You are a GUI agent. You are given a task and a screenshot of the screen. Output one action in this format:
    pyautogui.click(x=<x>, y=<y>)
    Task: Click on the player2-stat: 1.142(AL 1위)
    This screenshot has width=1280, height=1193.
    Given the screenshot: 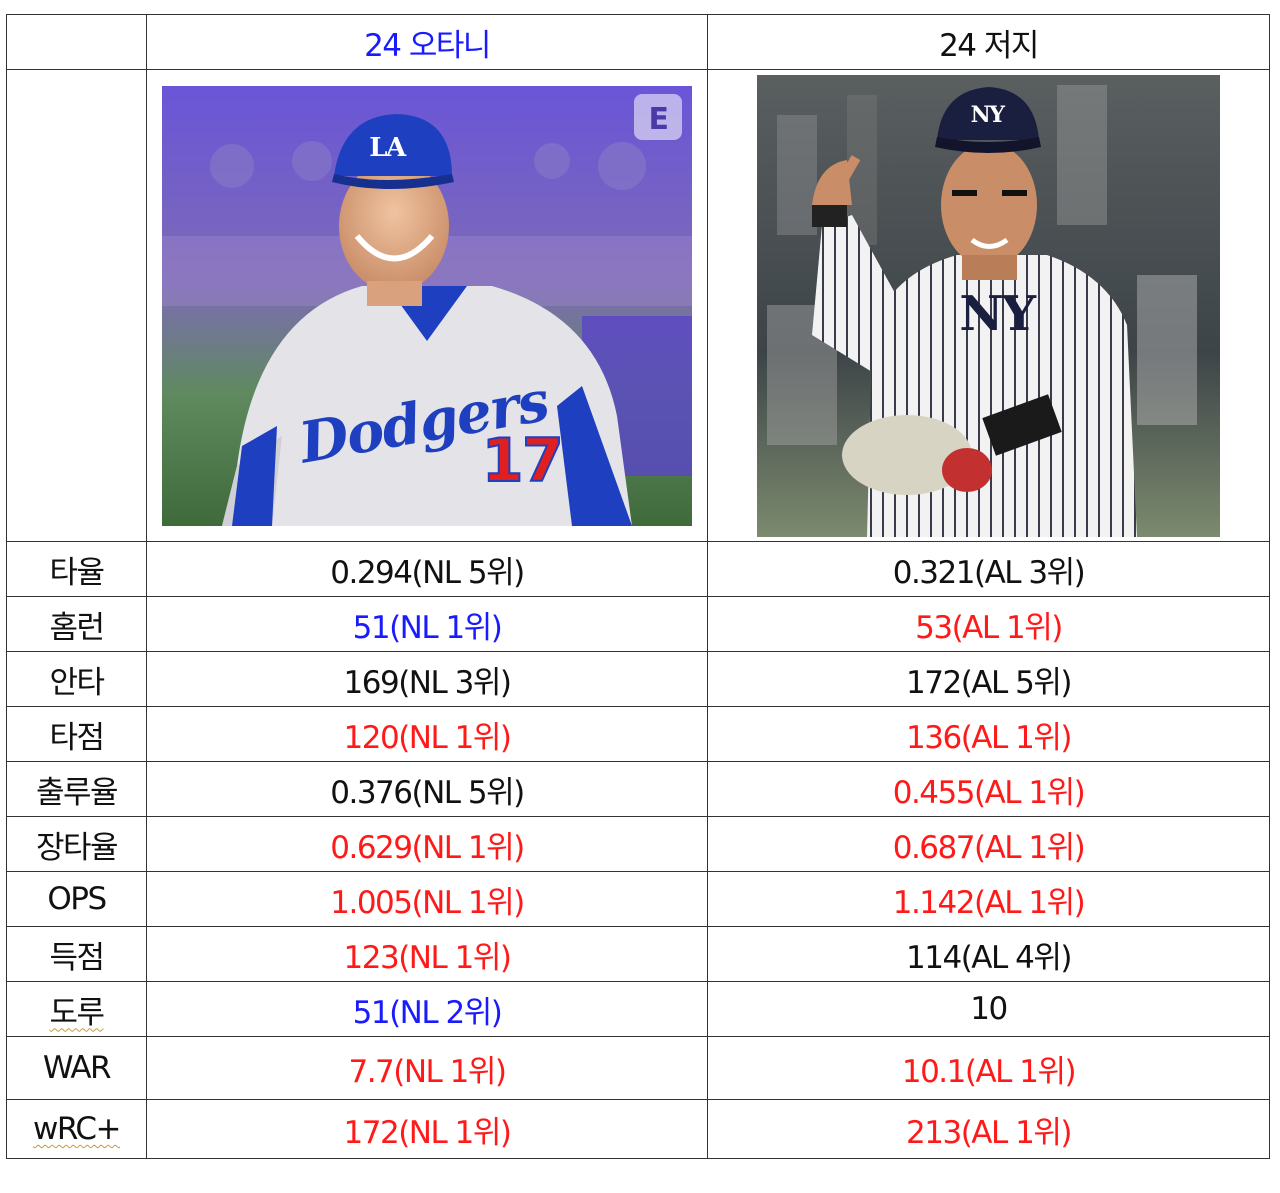 What is the action you would take?
    pyautogui.click(x=988, y=899)
    